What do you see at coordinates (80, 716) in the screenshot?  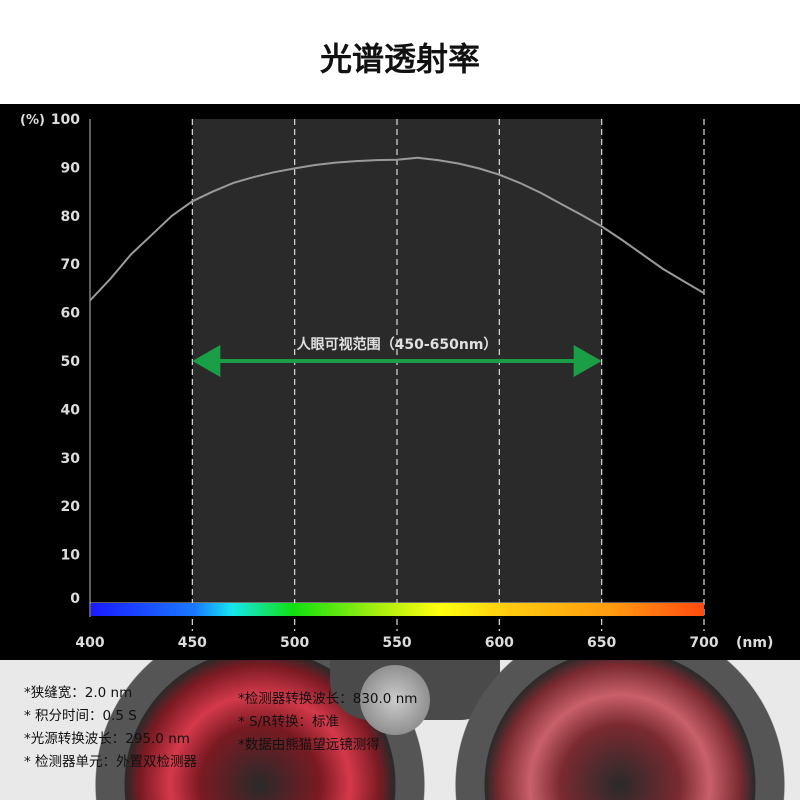 I see `note: * 积分时间：0.5 S` at bounding box center [80, 716].